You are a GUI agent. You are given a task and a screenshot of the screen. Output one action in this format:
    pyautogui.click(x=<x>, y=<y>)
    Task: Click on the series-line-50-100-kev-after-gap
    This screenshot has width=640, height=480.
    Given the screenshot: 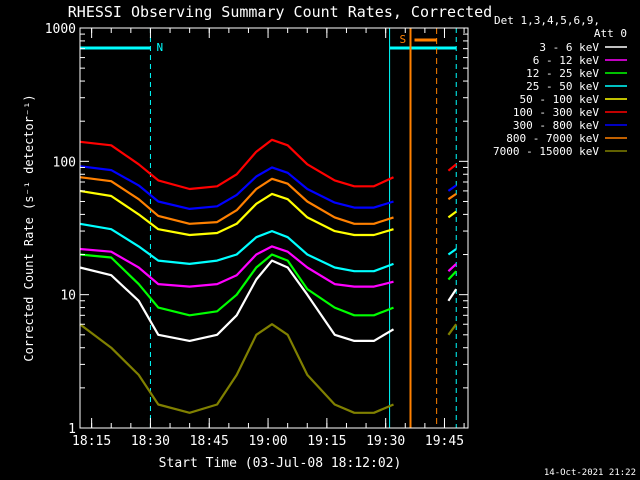 What is the action you would take?
    pyautogui.click(x=452, y=214)
    